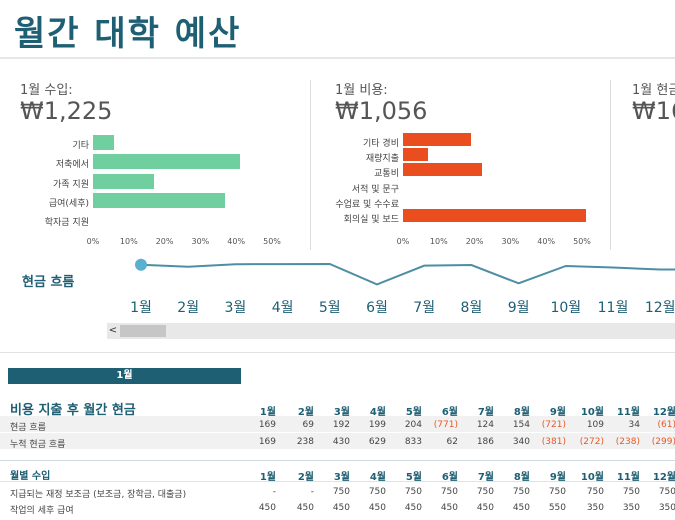 This screenshot has height=520, width=675. Describe the element at coordinates (452, 442) in the screenshot. I see `table-cell: 62` at that location.